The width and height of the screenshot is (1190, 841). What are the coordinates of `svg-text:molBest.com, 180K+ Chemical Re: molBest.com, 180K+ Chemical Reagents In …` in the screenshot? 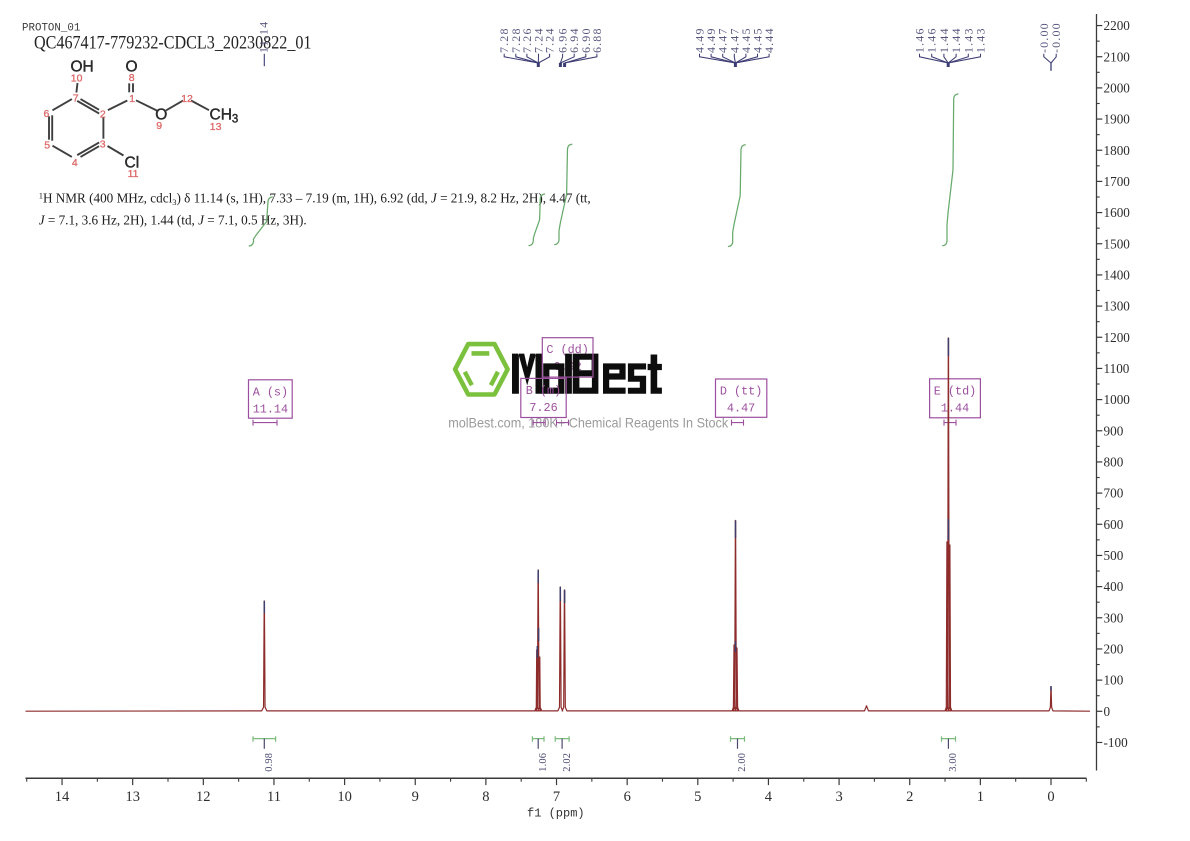 It's located at (588, 422).